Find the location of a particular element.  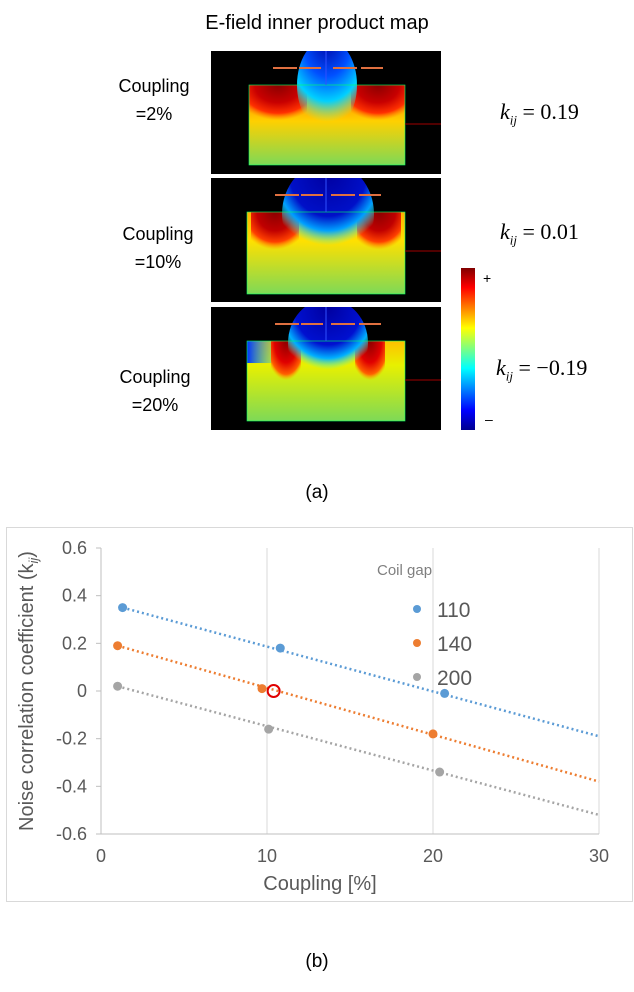

y-axis-title: Noise correlation coefficient (kij) is located at coordinates (28, 691).